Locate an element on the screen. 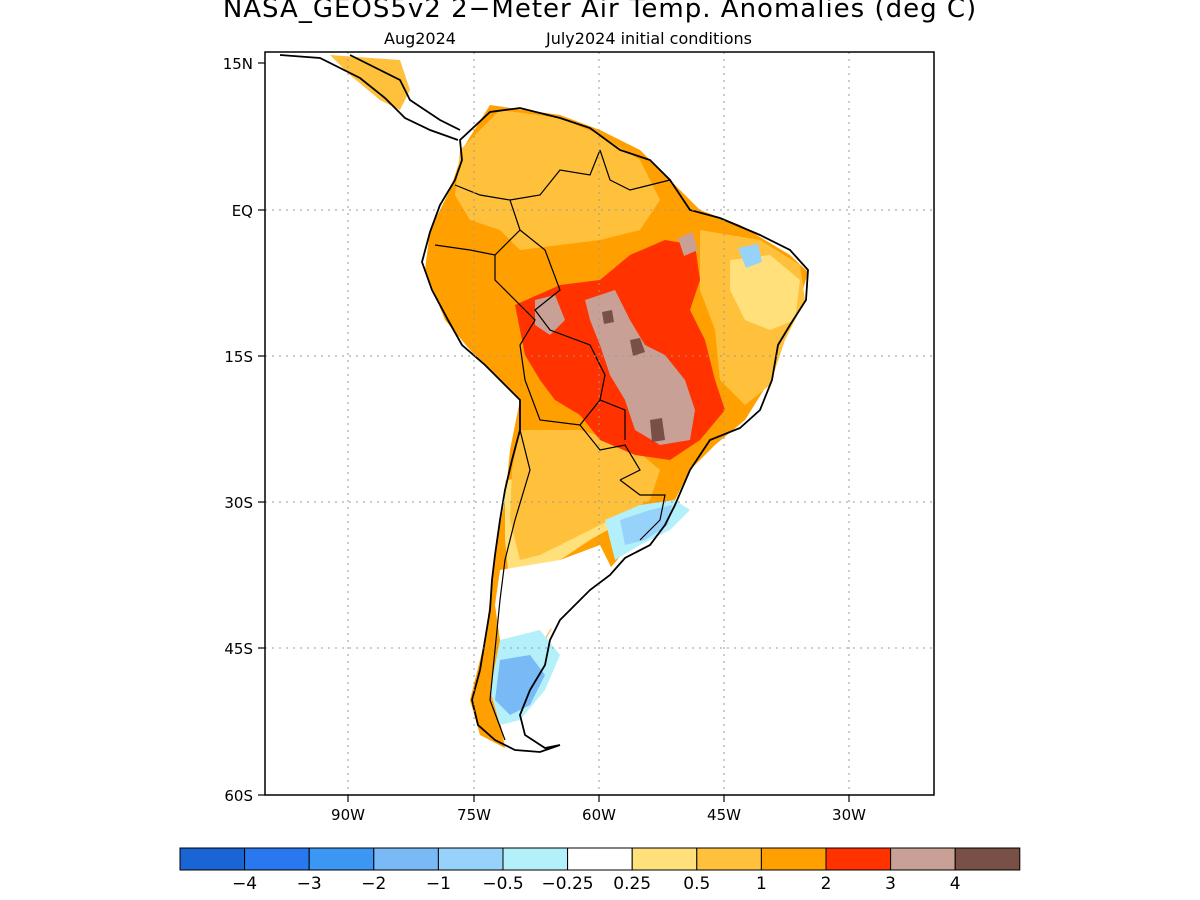 The width and height of the screenshot is (1200, 900). central-america-north-coast is located at coordinates (405, 92).